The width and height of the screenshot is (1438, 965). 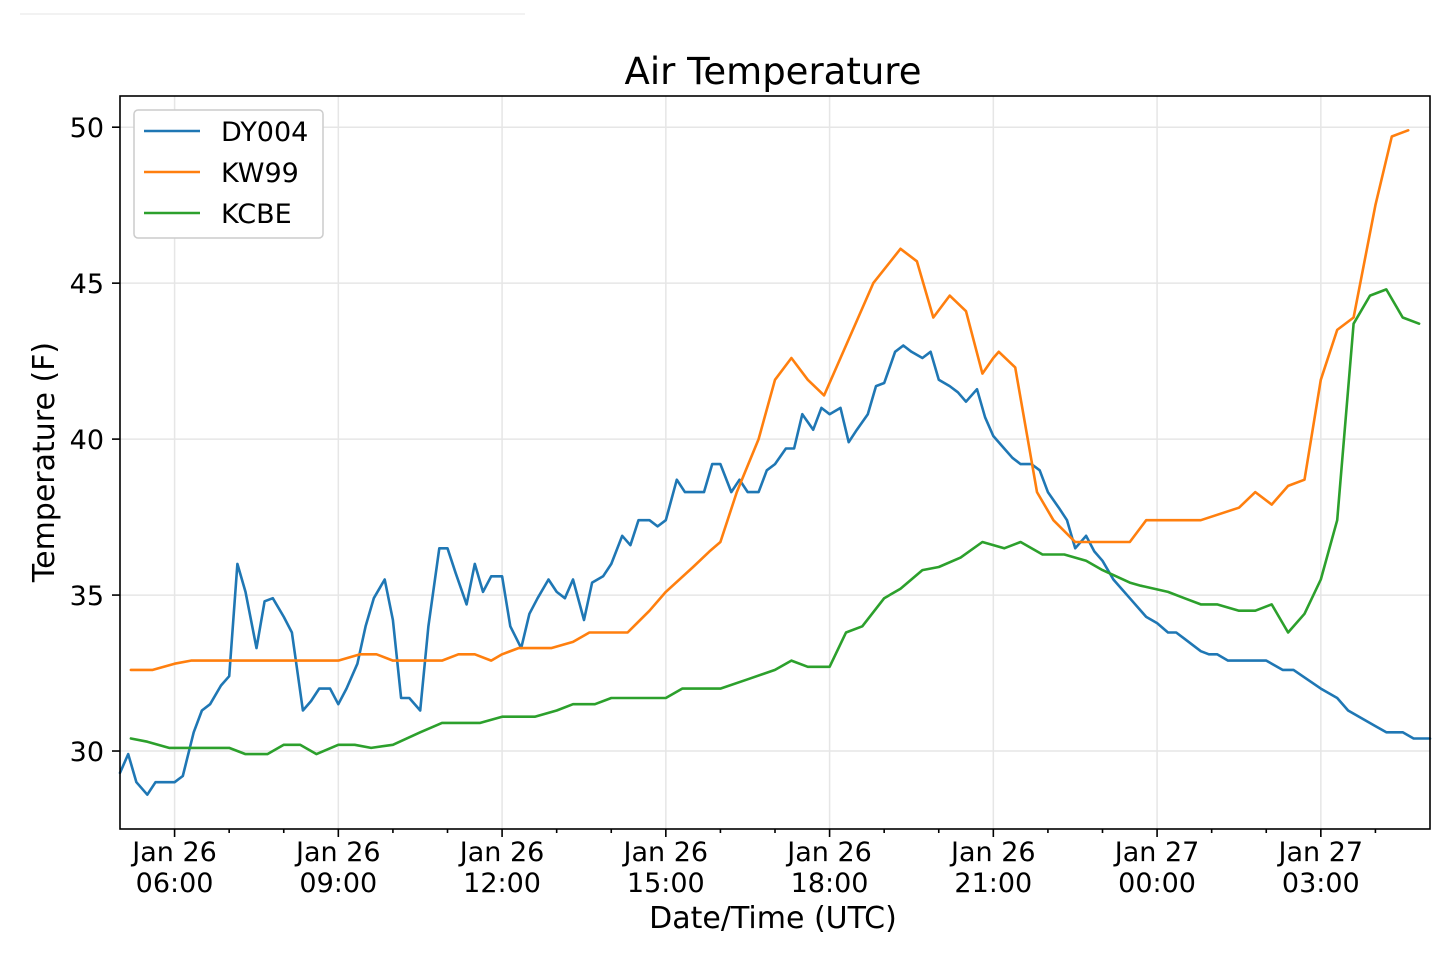 What do you see at coordinates (87, 284) in the screenshot?
I see `y-tick-label: 45` at bounding box center [87, 284].